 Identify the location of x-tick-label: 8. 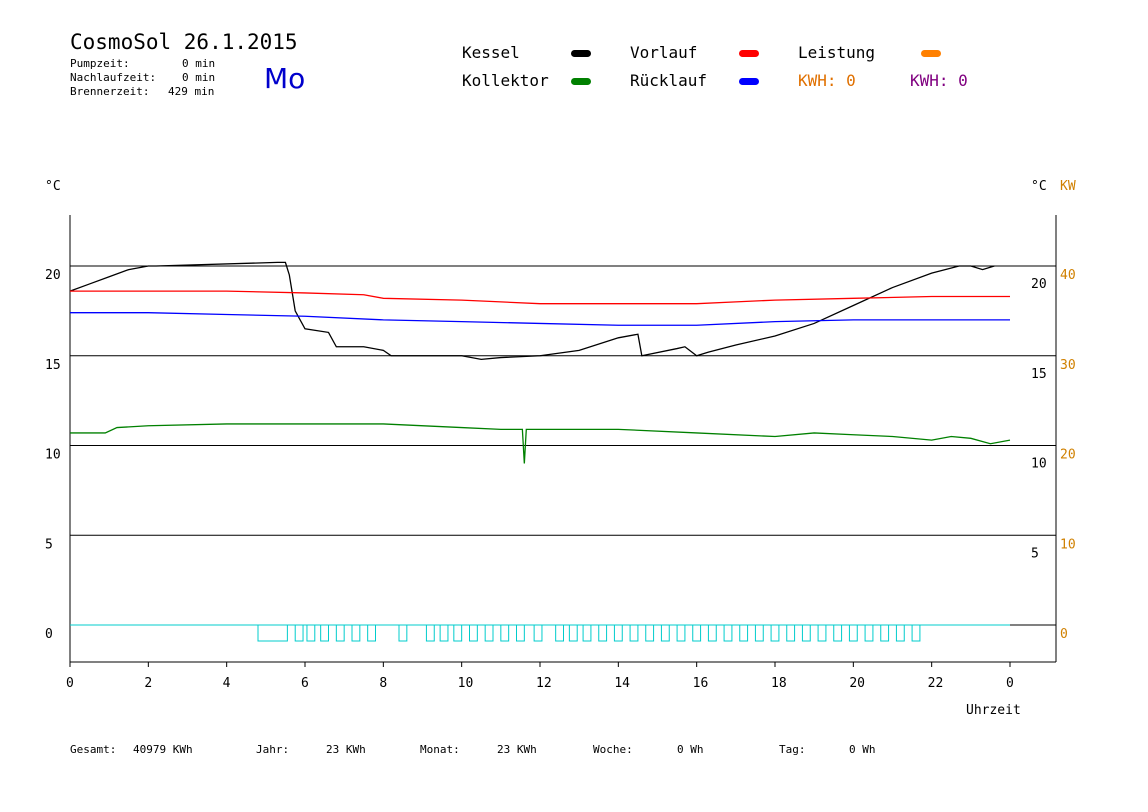
(383, 683).